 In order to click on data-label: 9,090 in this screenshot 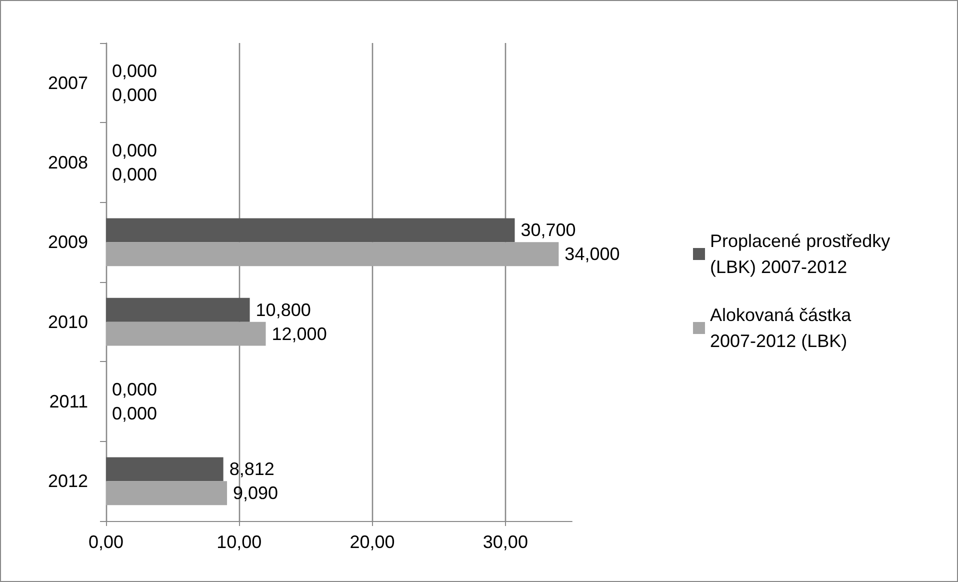, I will do `click(255, 493)`.